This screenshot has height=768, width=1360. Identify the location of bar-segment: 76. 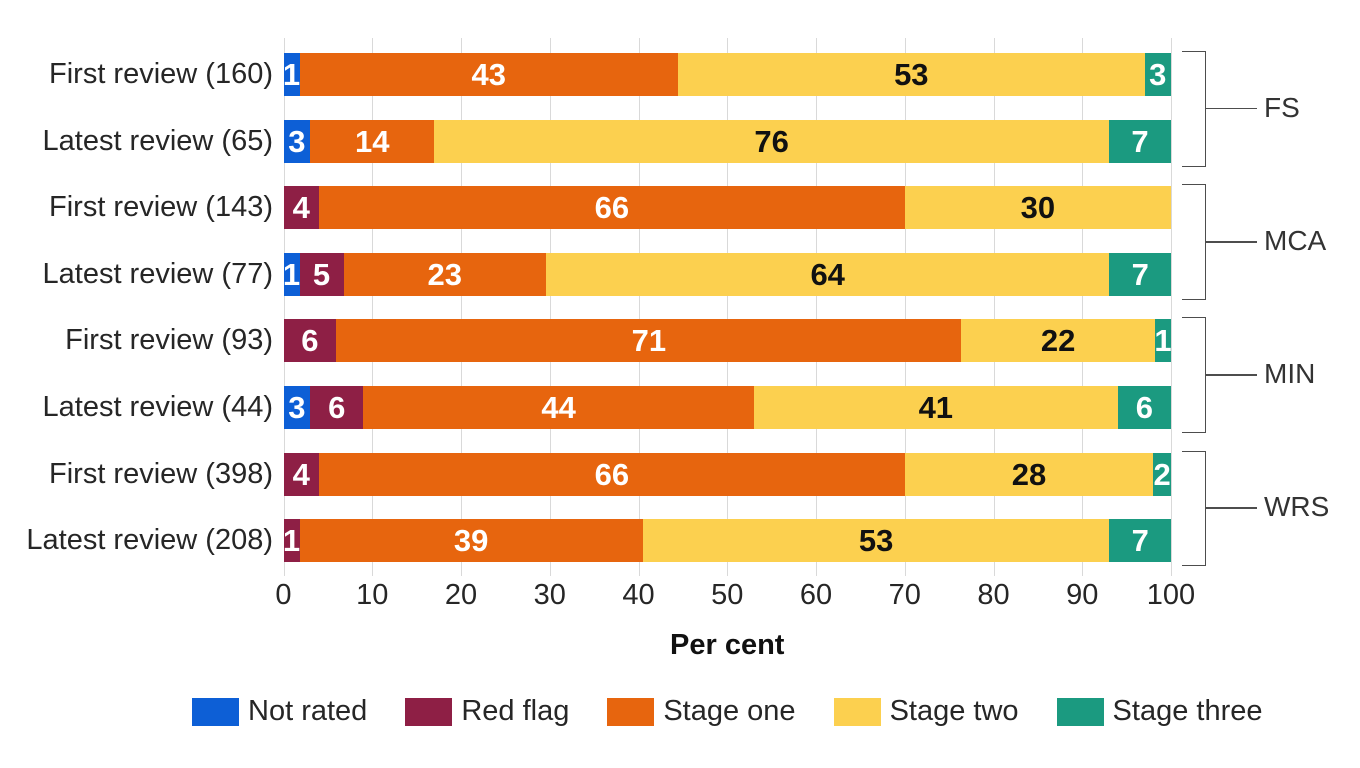
(771, 141).